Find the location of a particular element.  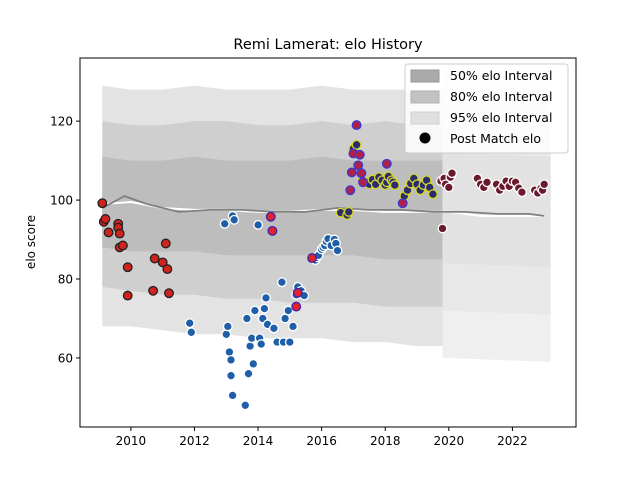

x-tick-label: 2014 is located at coordinates (258, 441).